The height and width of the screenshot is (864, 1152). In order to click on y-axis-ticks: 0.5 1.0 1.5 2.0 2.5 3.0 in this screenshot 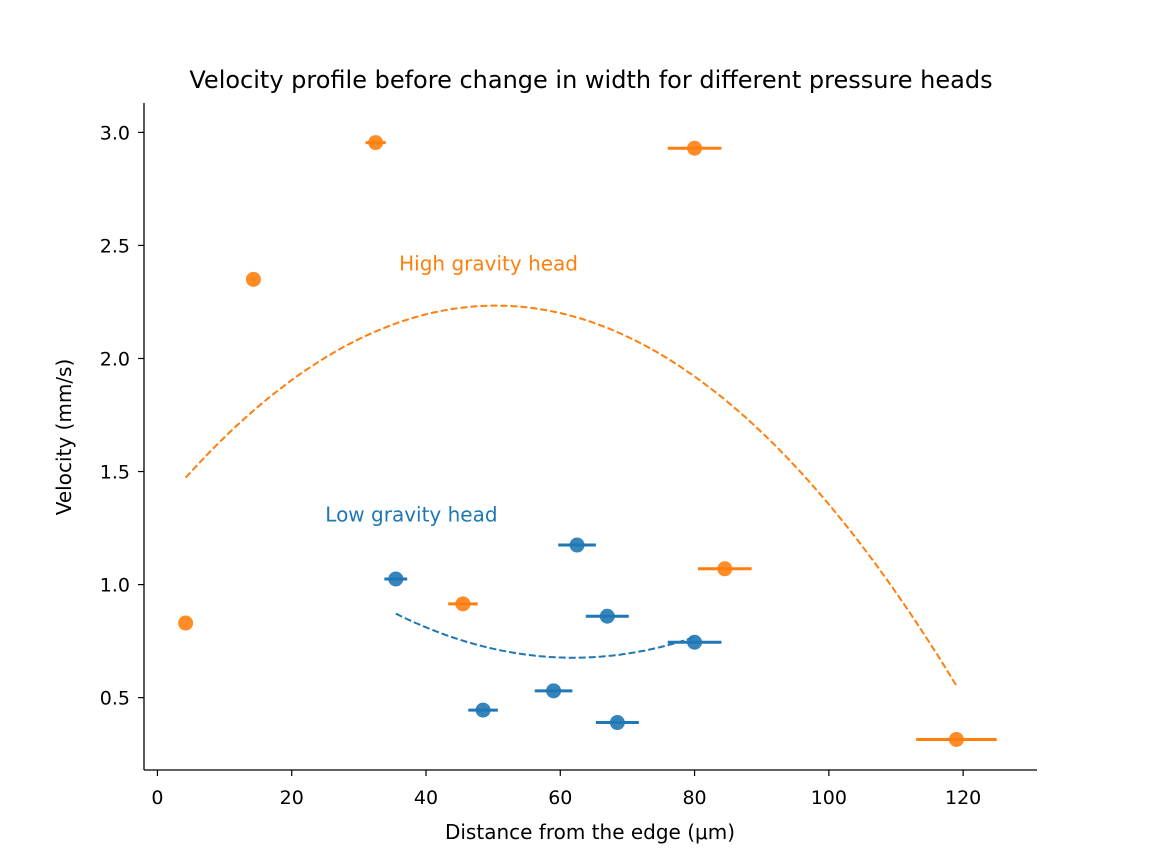, I will do `click(122, 416)`.